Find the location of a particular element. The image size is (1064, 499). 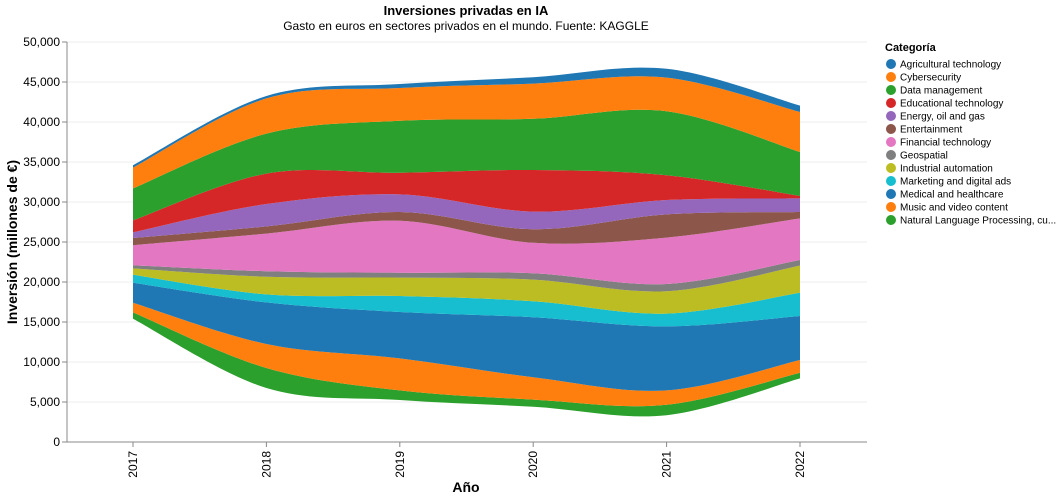

x-axis-title: Año is located at coordinates (465, 487).